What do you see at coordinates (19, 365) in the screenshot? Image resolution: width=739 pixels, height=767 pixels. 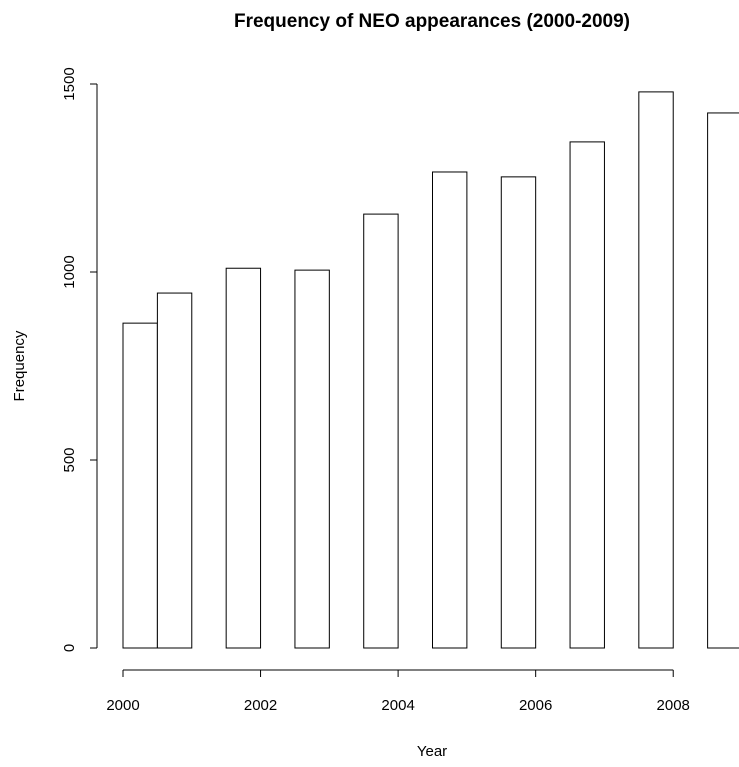 I see `y-axis-label: Frequency` at bounding box center [19, 365].